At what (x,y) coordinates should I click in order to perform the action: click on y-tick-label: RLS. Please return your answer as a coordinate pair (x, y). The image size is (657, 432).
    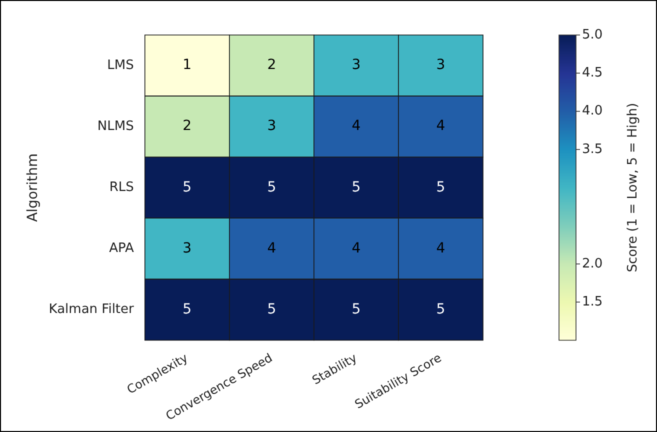
    Looking at the image, I should click on (121, 187).